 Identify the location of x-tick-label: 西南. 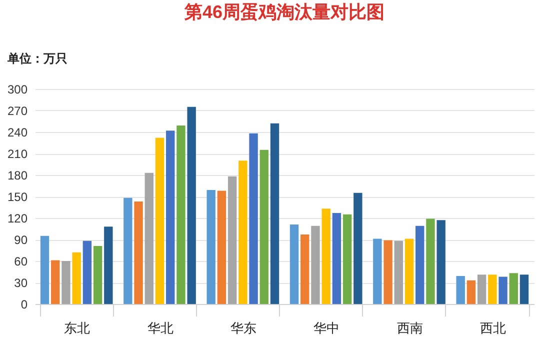
(409, 328).